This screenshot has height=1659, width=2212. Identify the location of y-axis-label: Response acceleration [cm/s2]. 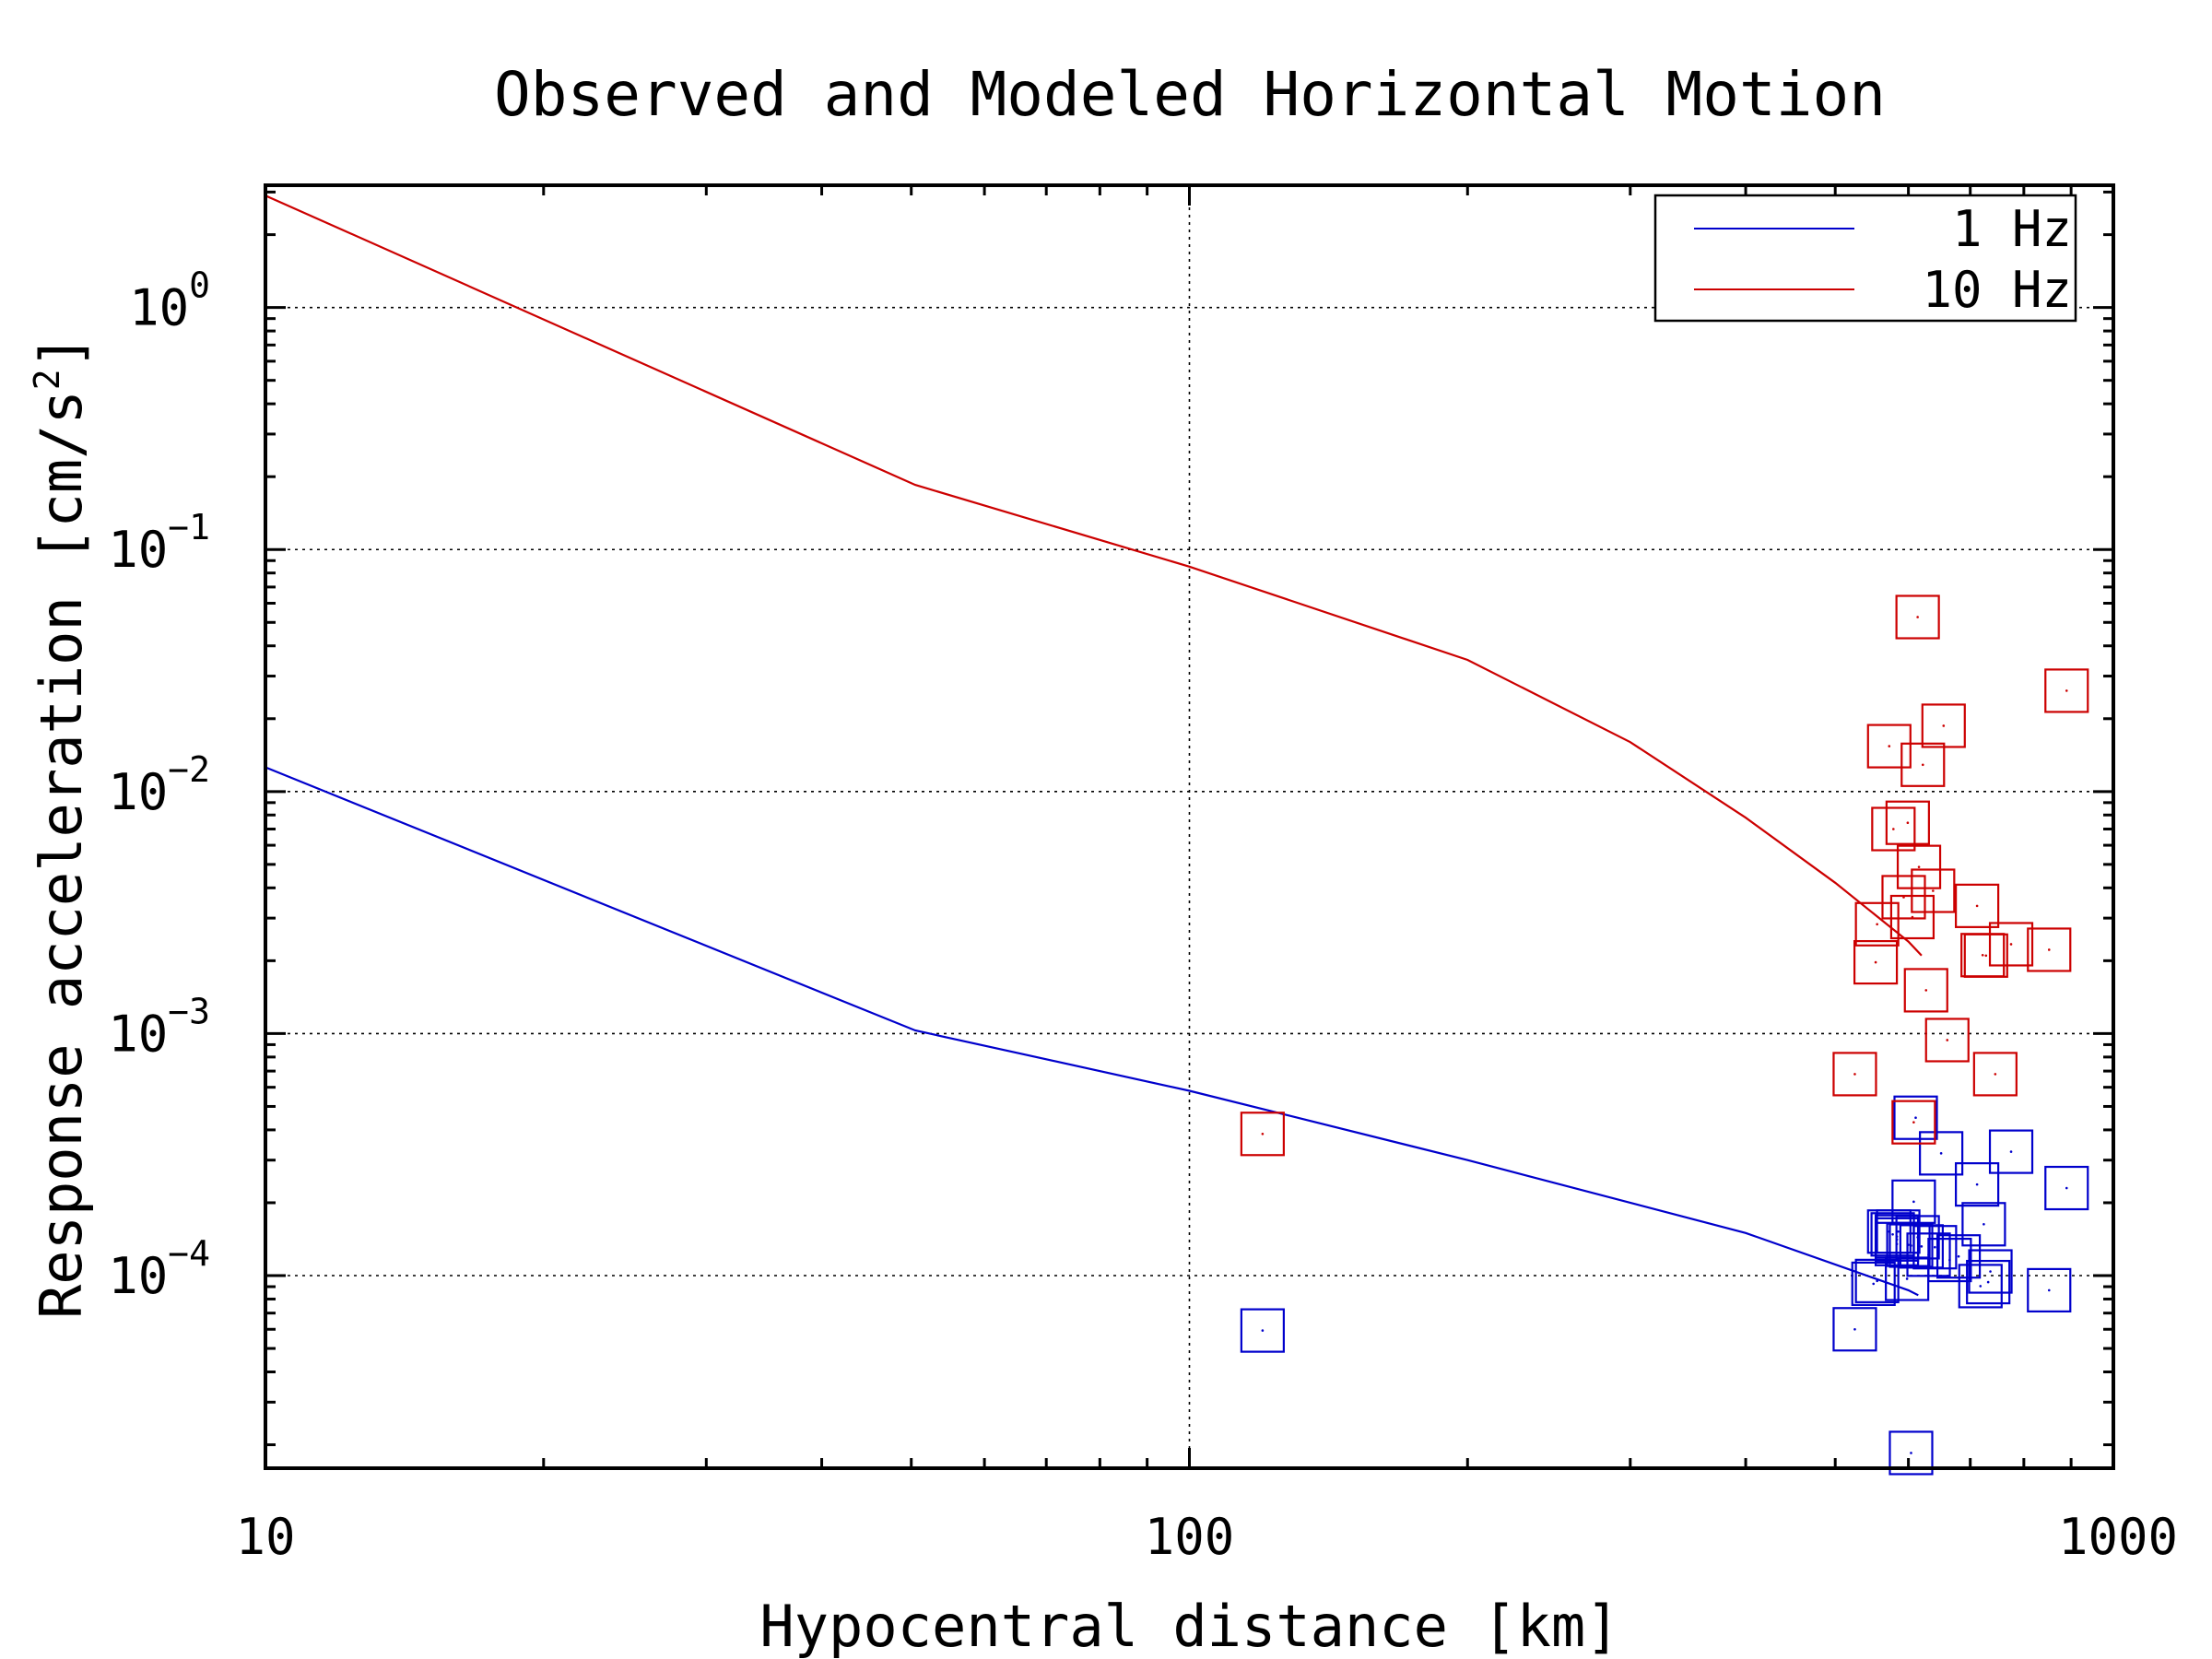
(61, 827).